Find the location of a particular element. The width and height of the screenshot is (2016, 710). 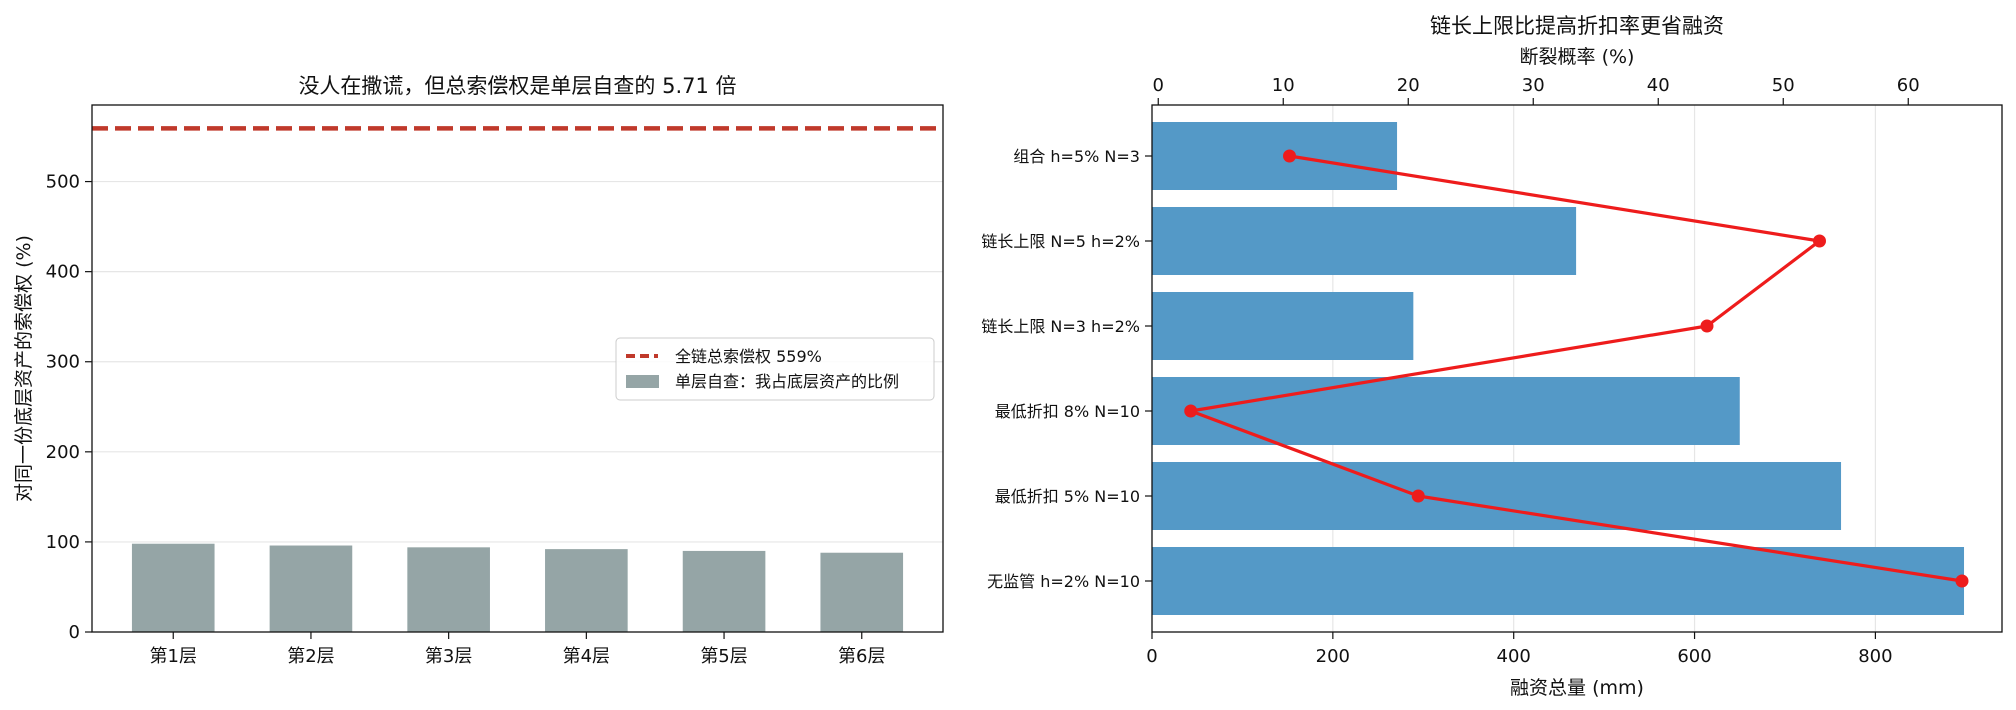

legend-label-reference: 全链总索偿权 559% is located at coordinates (748, 356).